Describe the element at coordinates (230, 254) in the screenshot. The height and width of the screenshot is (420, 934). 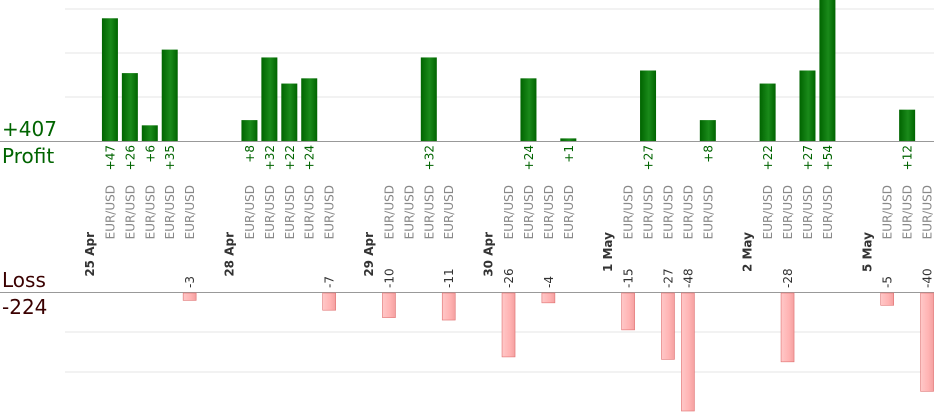
I see `date-label: 28 Apr` at that location.